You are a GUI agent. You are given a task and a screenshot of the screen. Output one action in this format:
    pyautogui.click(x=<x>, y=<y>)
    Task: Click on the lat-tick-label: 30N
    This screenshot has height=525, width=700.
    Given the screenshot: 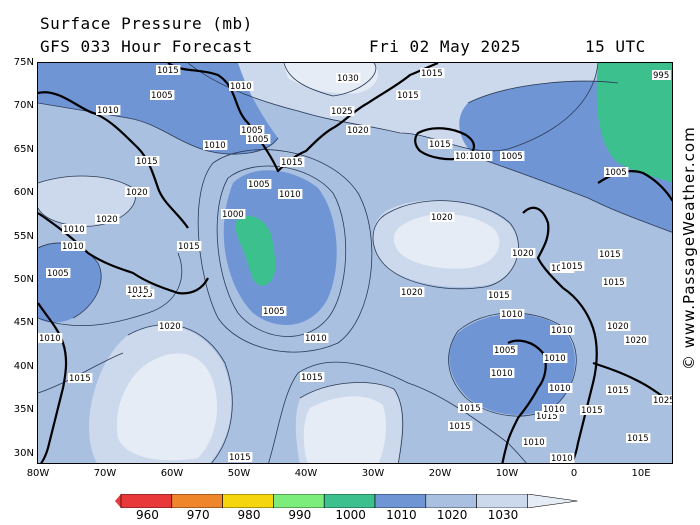 What is the action you would take?
    pyautogui.click(x=23, y=453)
    